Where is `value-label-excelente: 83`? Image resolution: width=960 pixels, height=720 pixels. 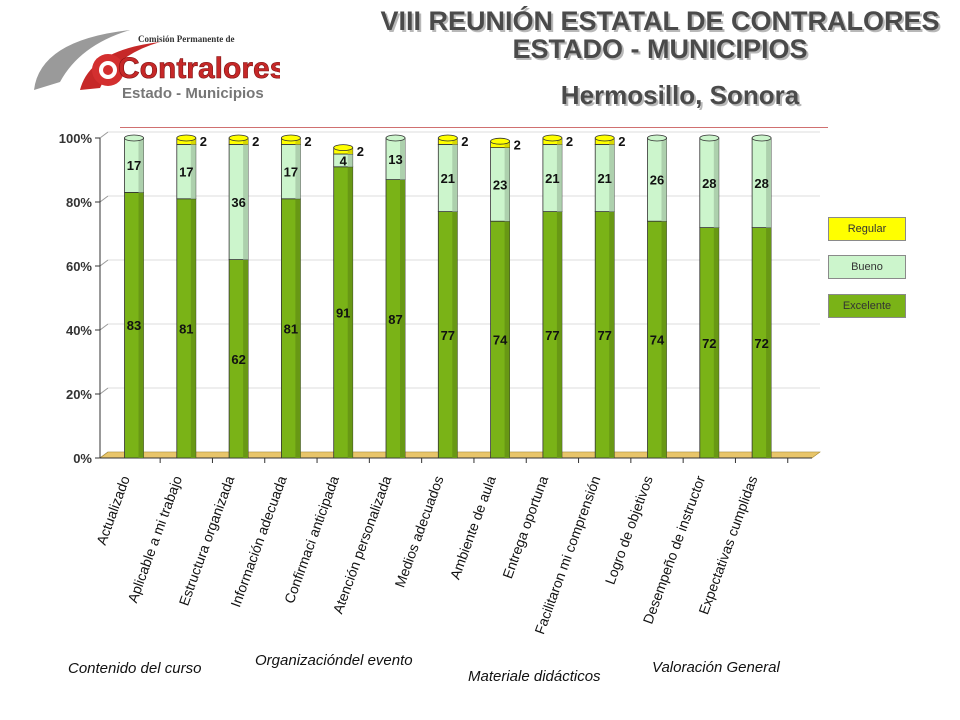 value-label-excelente: 83 is located at coordinates (134, 325).